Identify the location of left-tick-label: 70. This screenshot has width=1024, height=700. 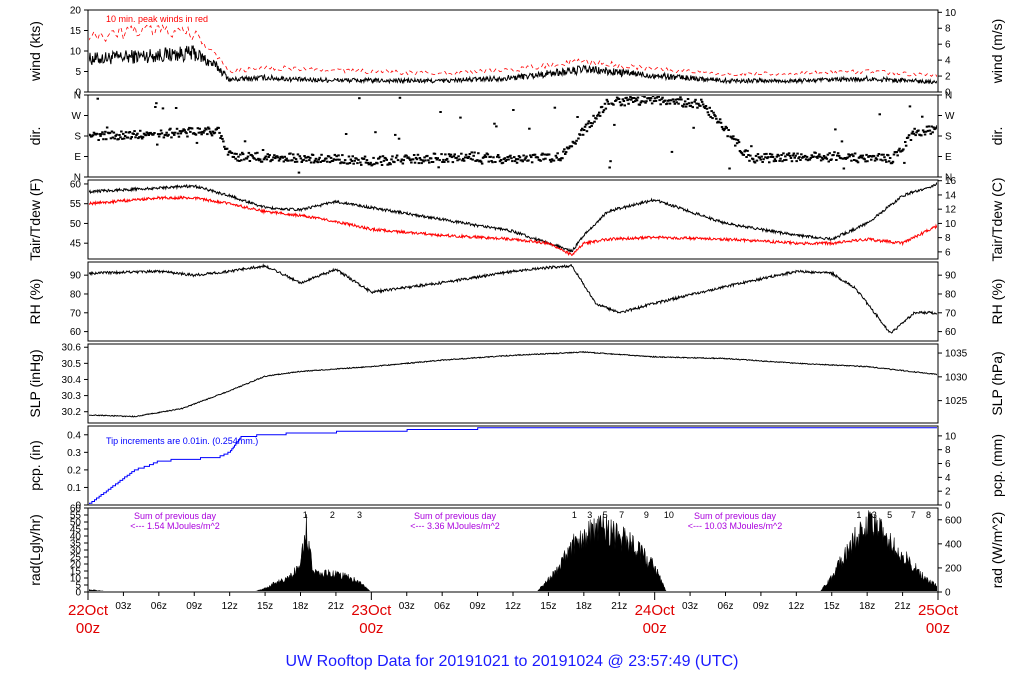
(76, 313).